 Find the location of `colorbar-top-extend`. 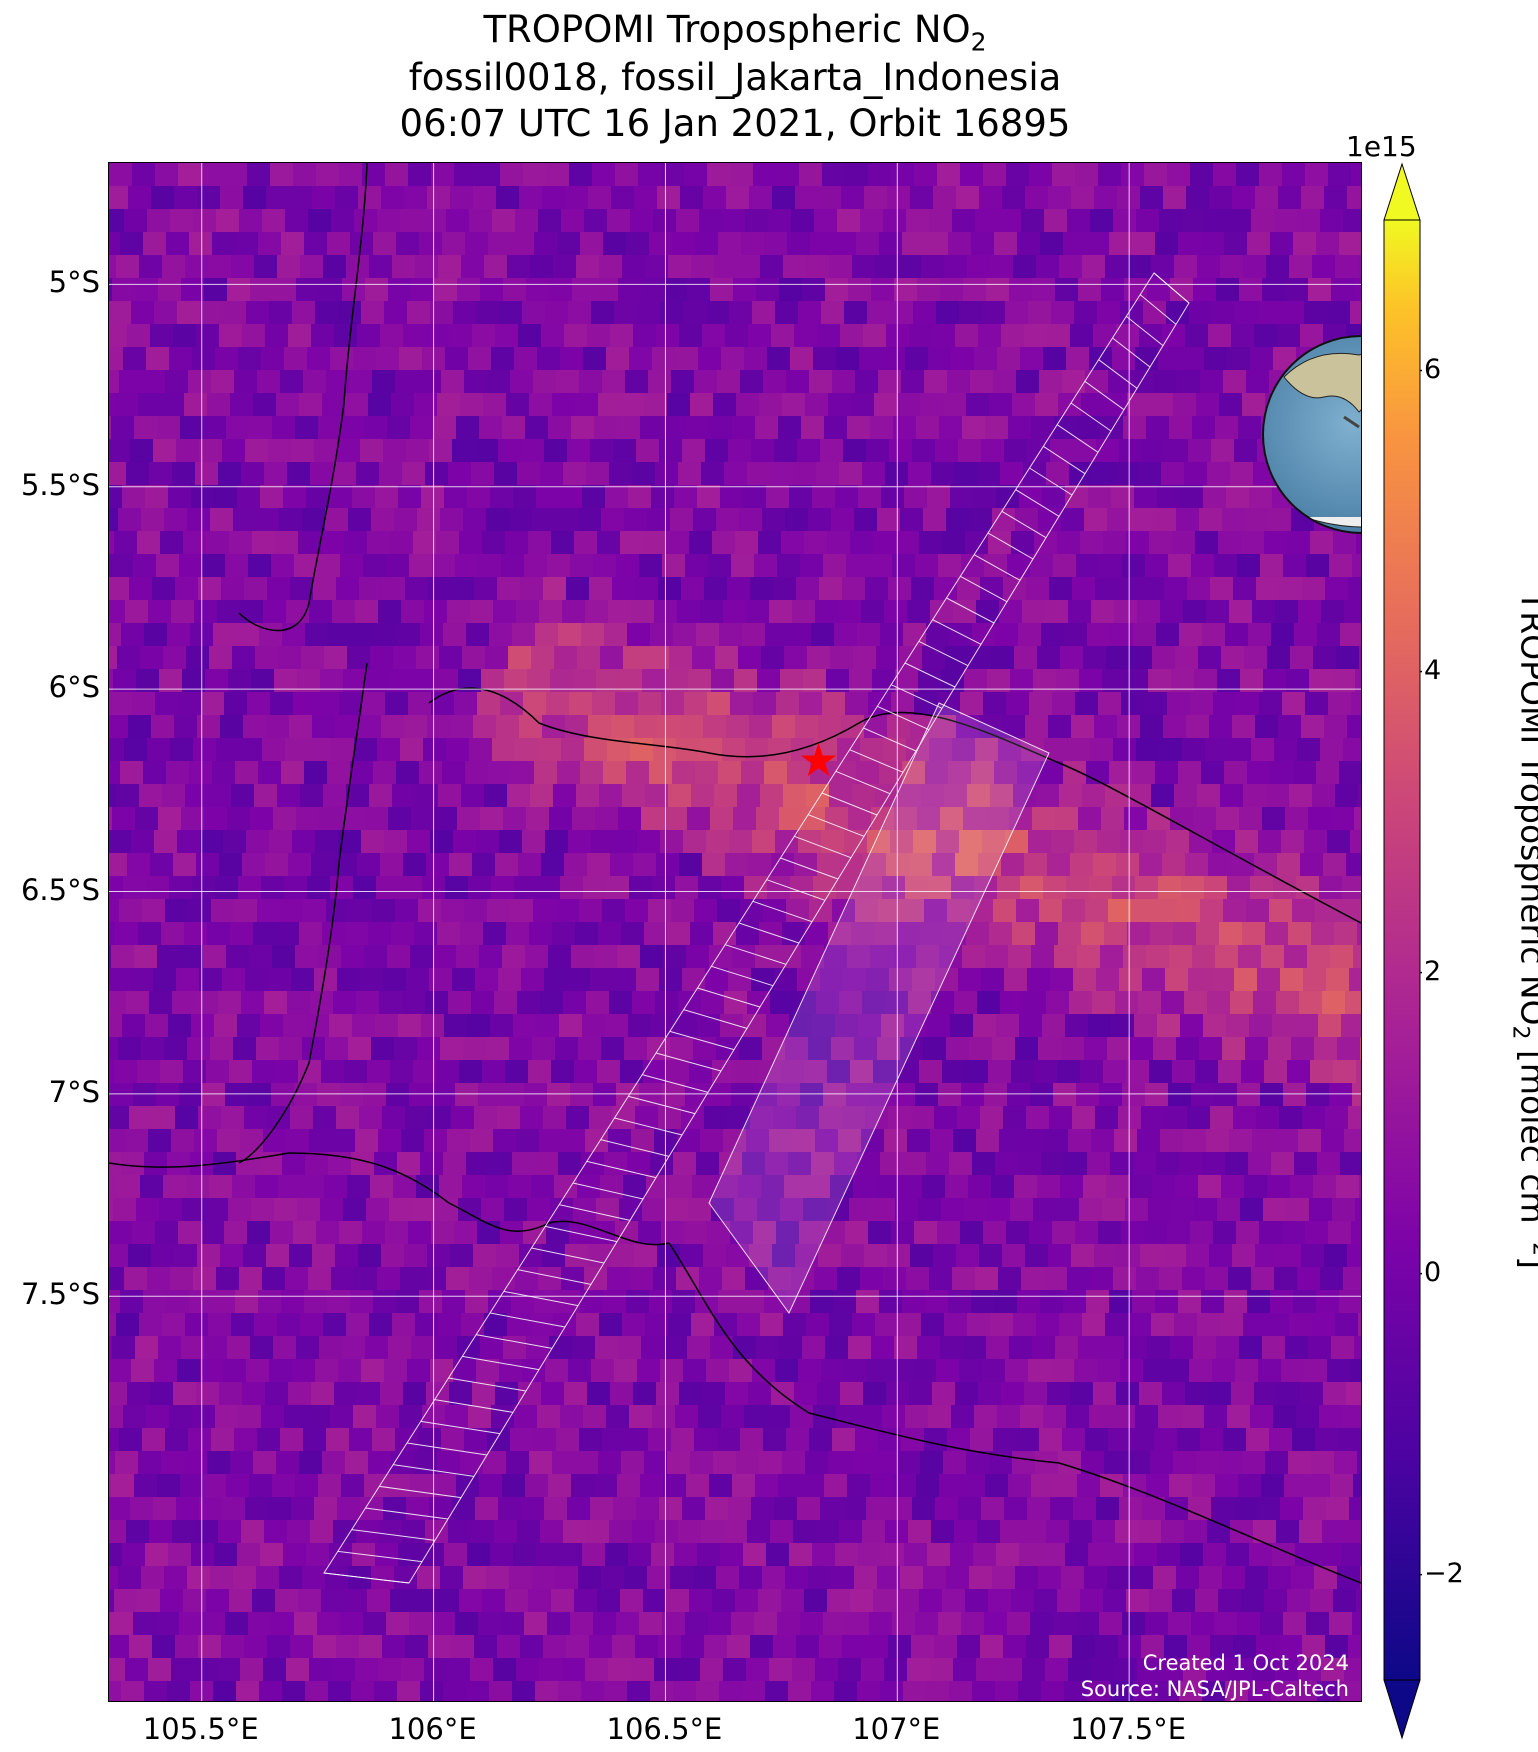

colorbar-top-extend is located at coordinates (1402, 191).